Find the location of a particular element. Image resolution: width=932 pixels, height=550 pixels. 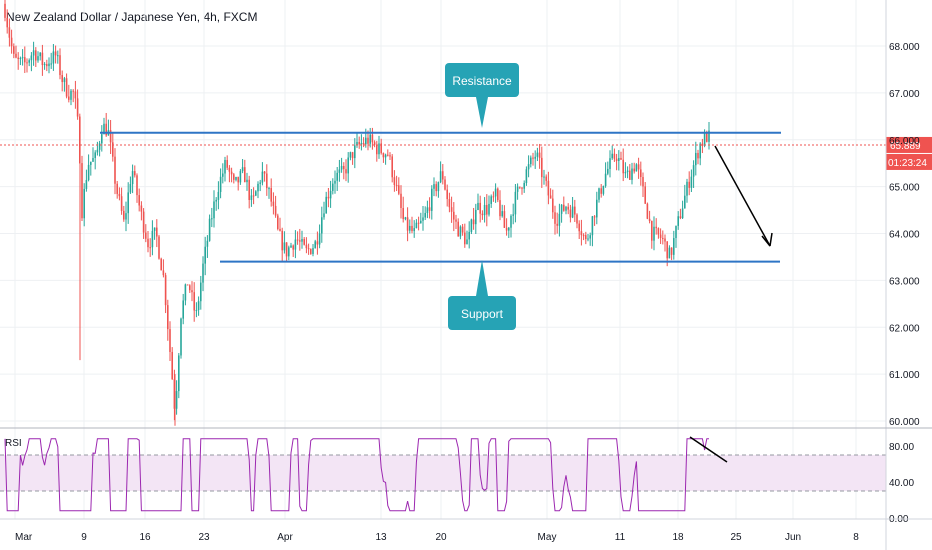

price-tick-label: 64.000 is located at coordinates (904, 235).